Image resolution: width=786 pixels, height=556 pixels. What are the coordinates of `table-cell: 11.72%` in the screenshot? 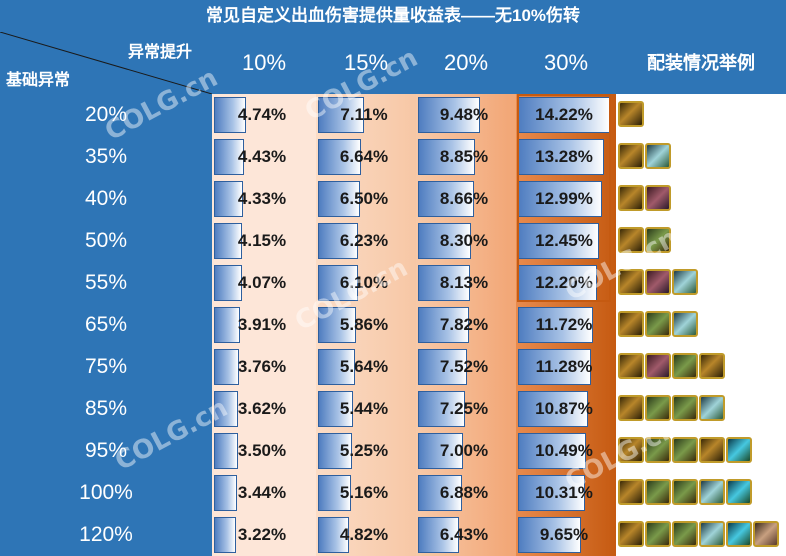 It's located at (564, 325).